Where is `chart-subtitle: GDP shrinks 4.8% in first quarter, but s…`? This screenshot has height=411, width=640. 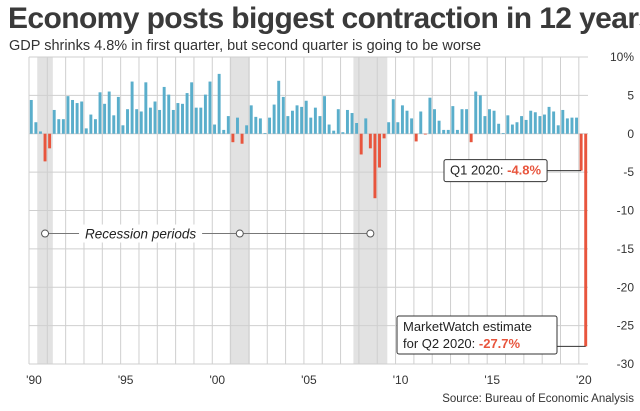
chart-subtitle: GDP shrinks 4.8% in first quarter, but s… is located at coordinates (245, 46).